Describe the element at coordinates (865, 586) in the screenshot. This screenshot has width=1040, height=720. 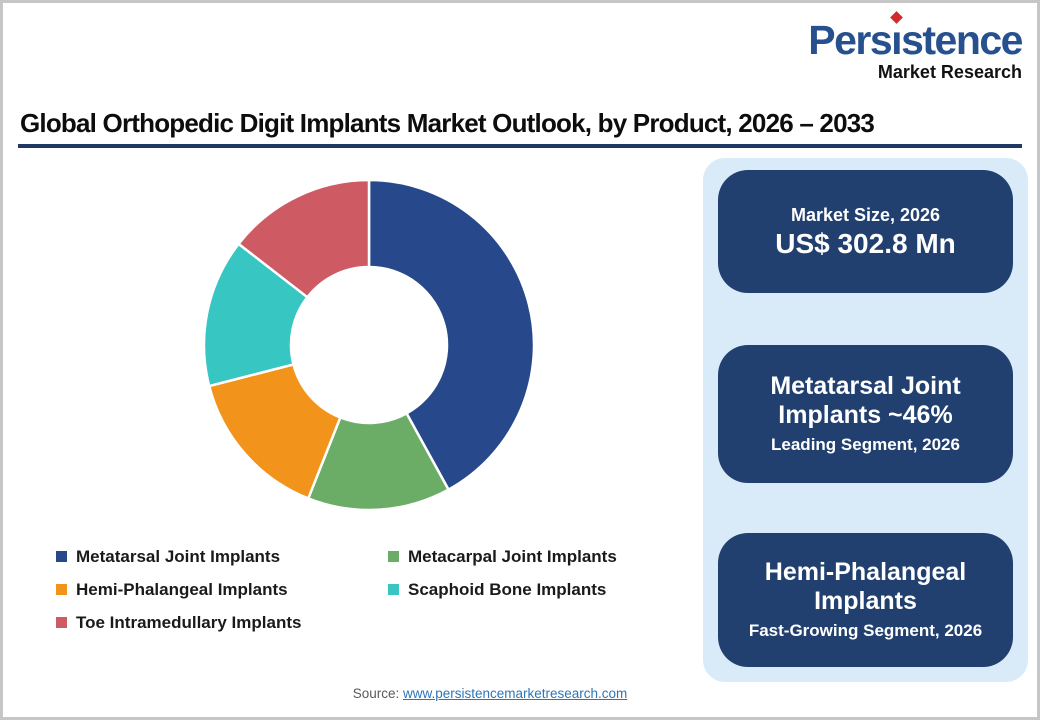
I see `fast-growing-segment-value: Hemi-Phalangeal Implants` at that location.